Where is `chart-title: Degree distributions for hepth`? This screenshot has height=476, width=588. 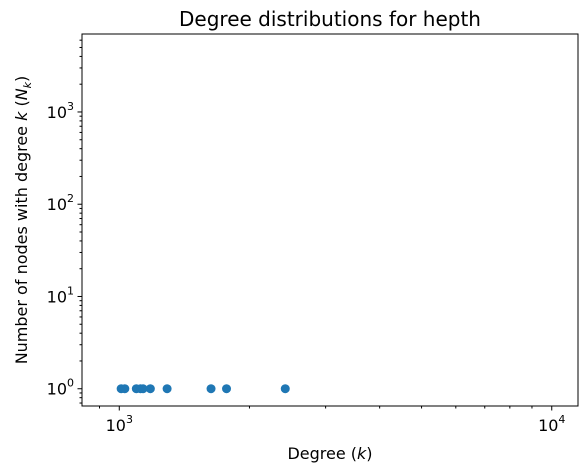 chart-title: Degree distributions for hepth is located at coordinates (330, 19).